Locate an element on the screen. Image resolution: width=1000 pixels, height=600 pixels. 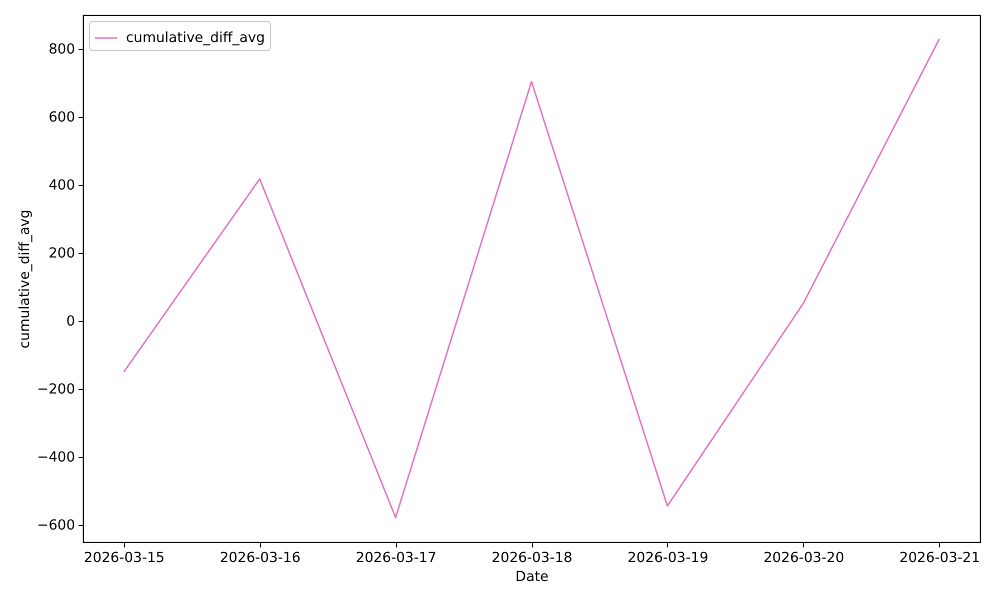
y-tick-label: 0 is located at coordinates (71, 322).